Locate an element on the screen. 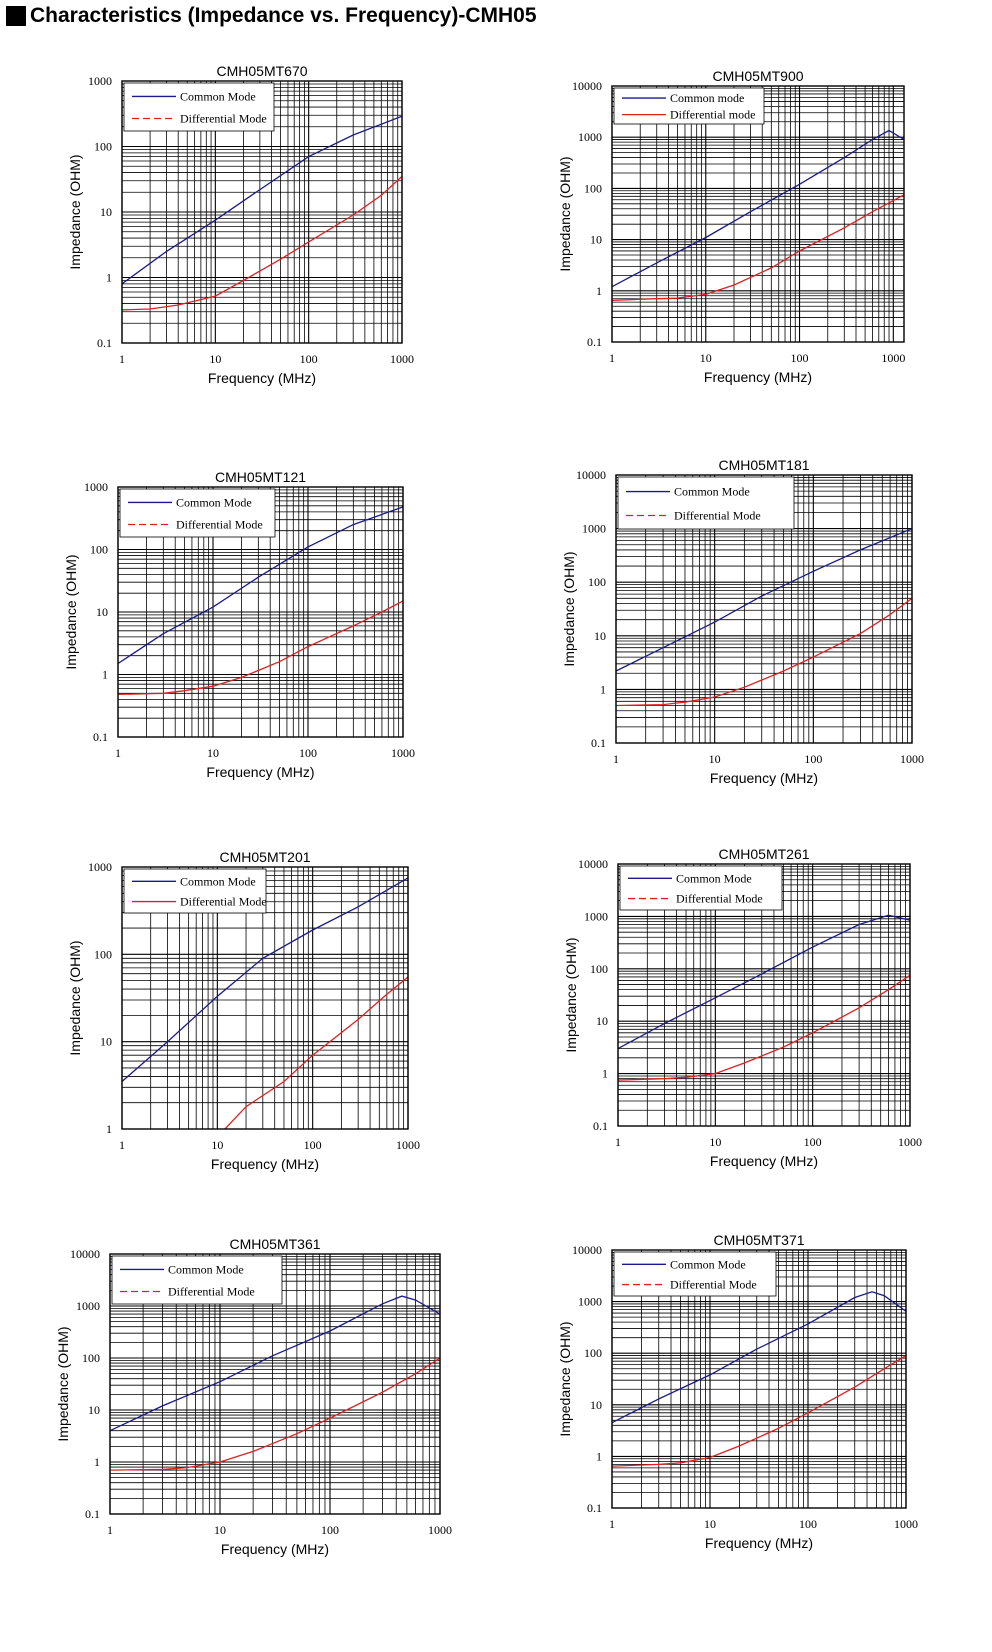 The image size is (992, 1652). chart-title: CMH05MT121 is located at coordinates (260, 477).